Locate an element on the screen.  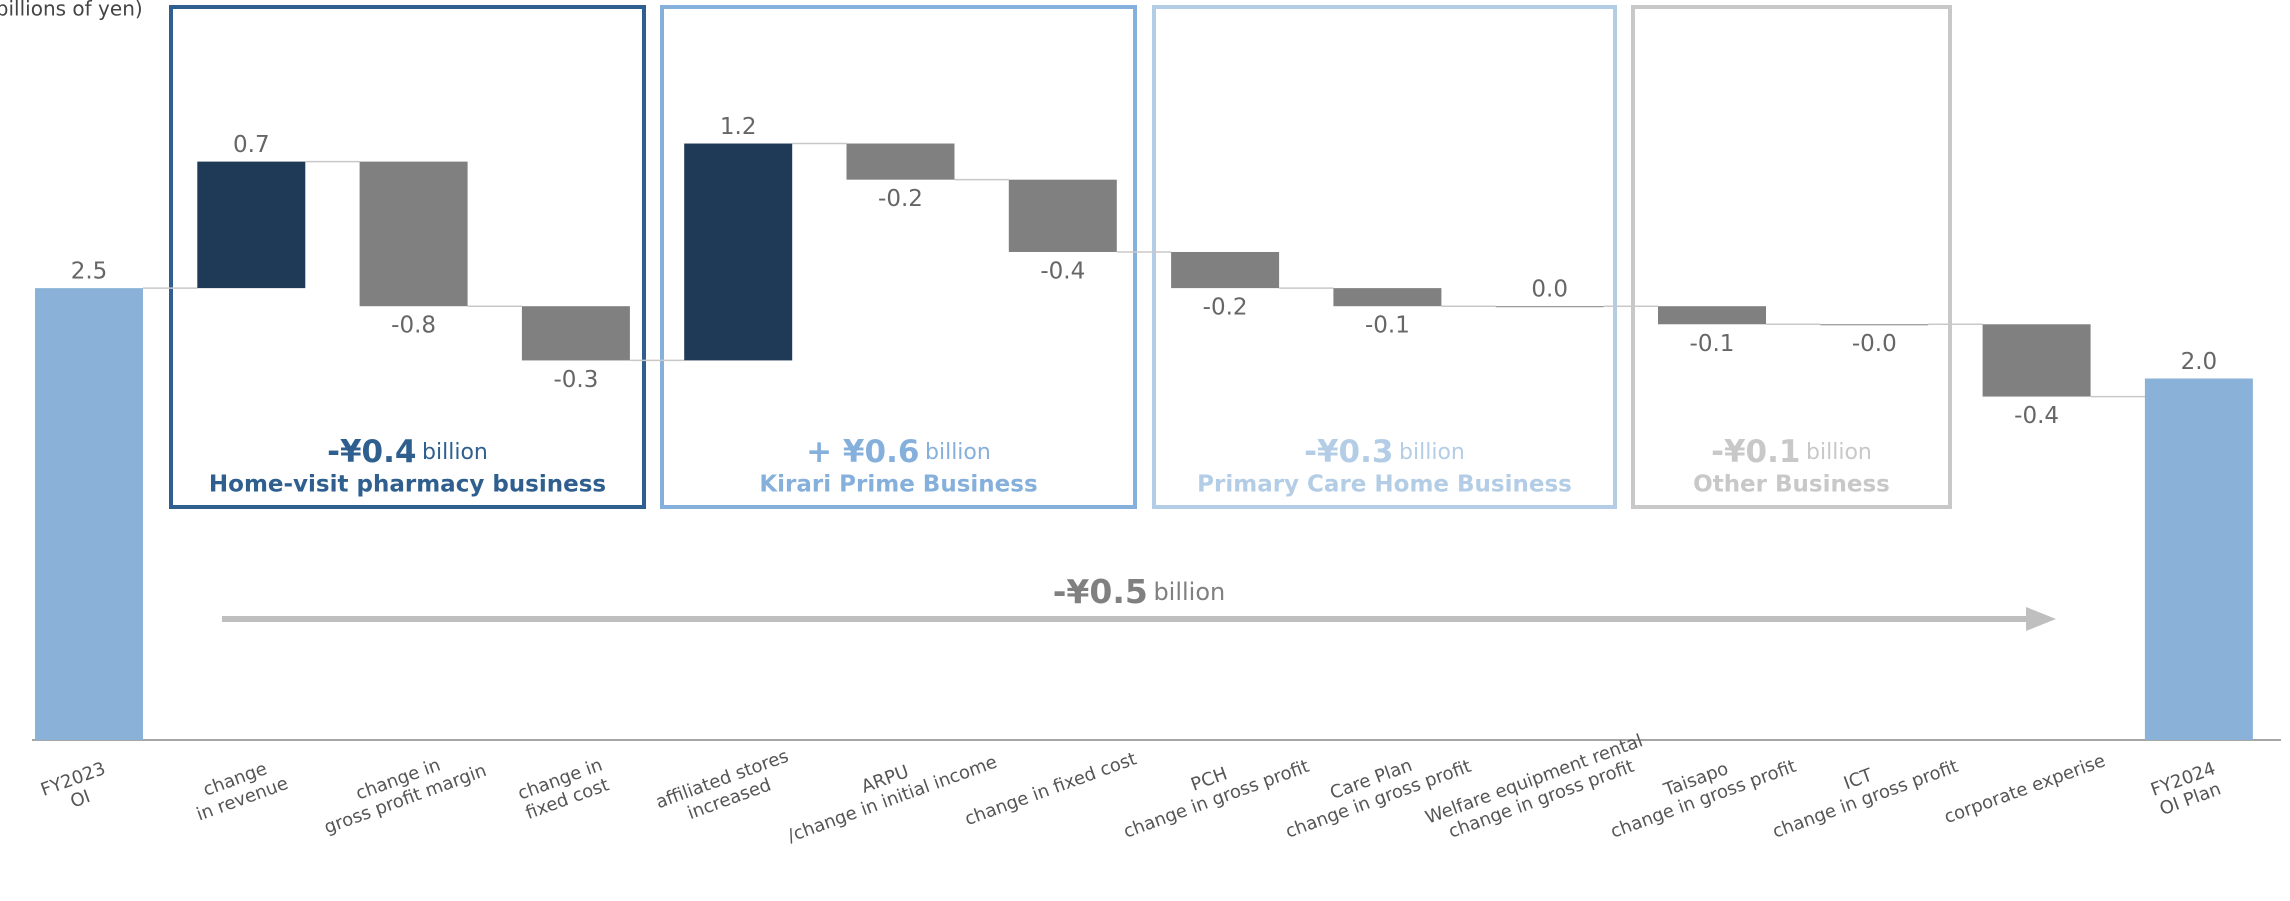
group-total: -¥0.4 billion is located at coordinates (407, 452).